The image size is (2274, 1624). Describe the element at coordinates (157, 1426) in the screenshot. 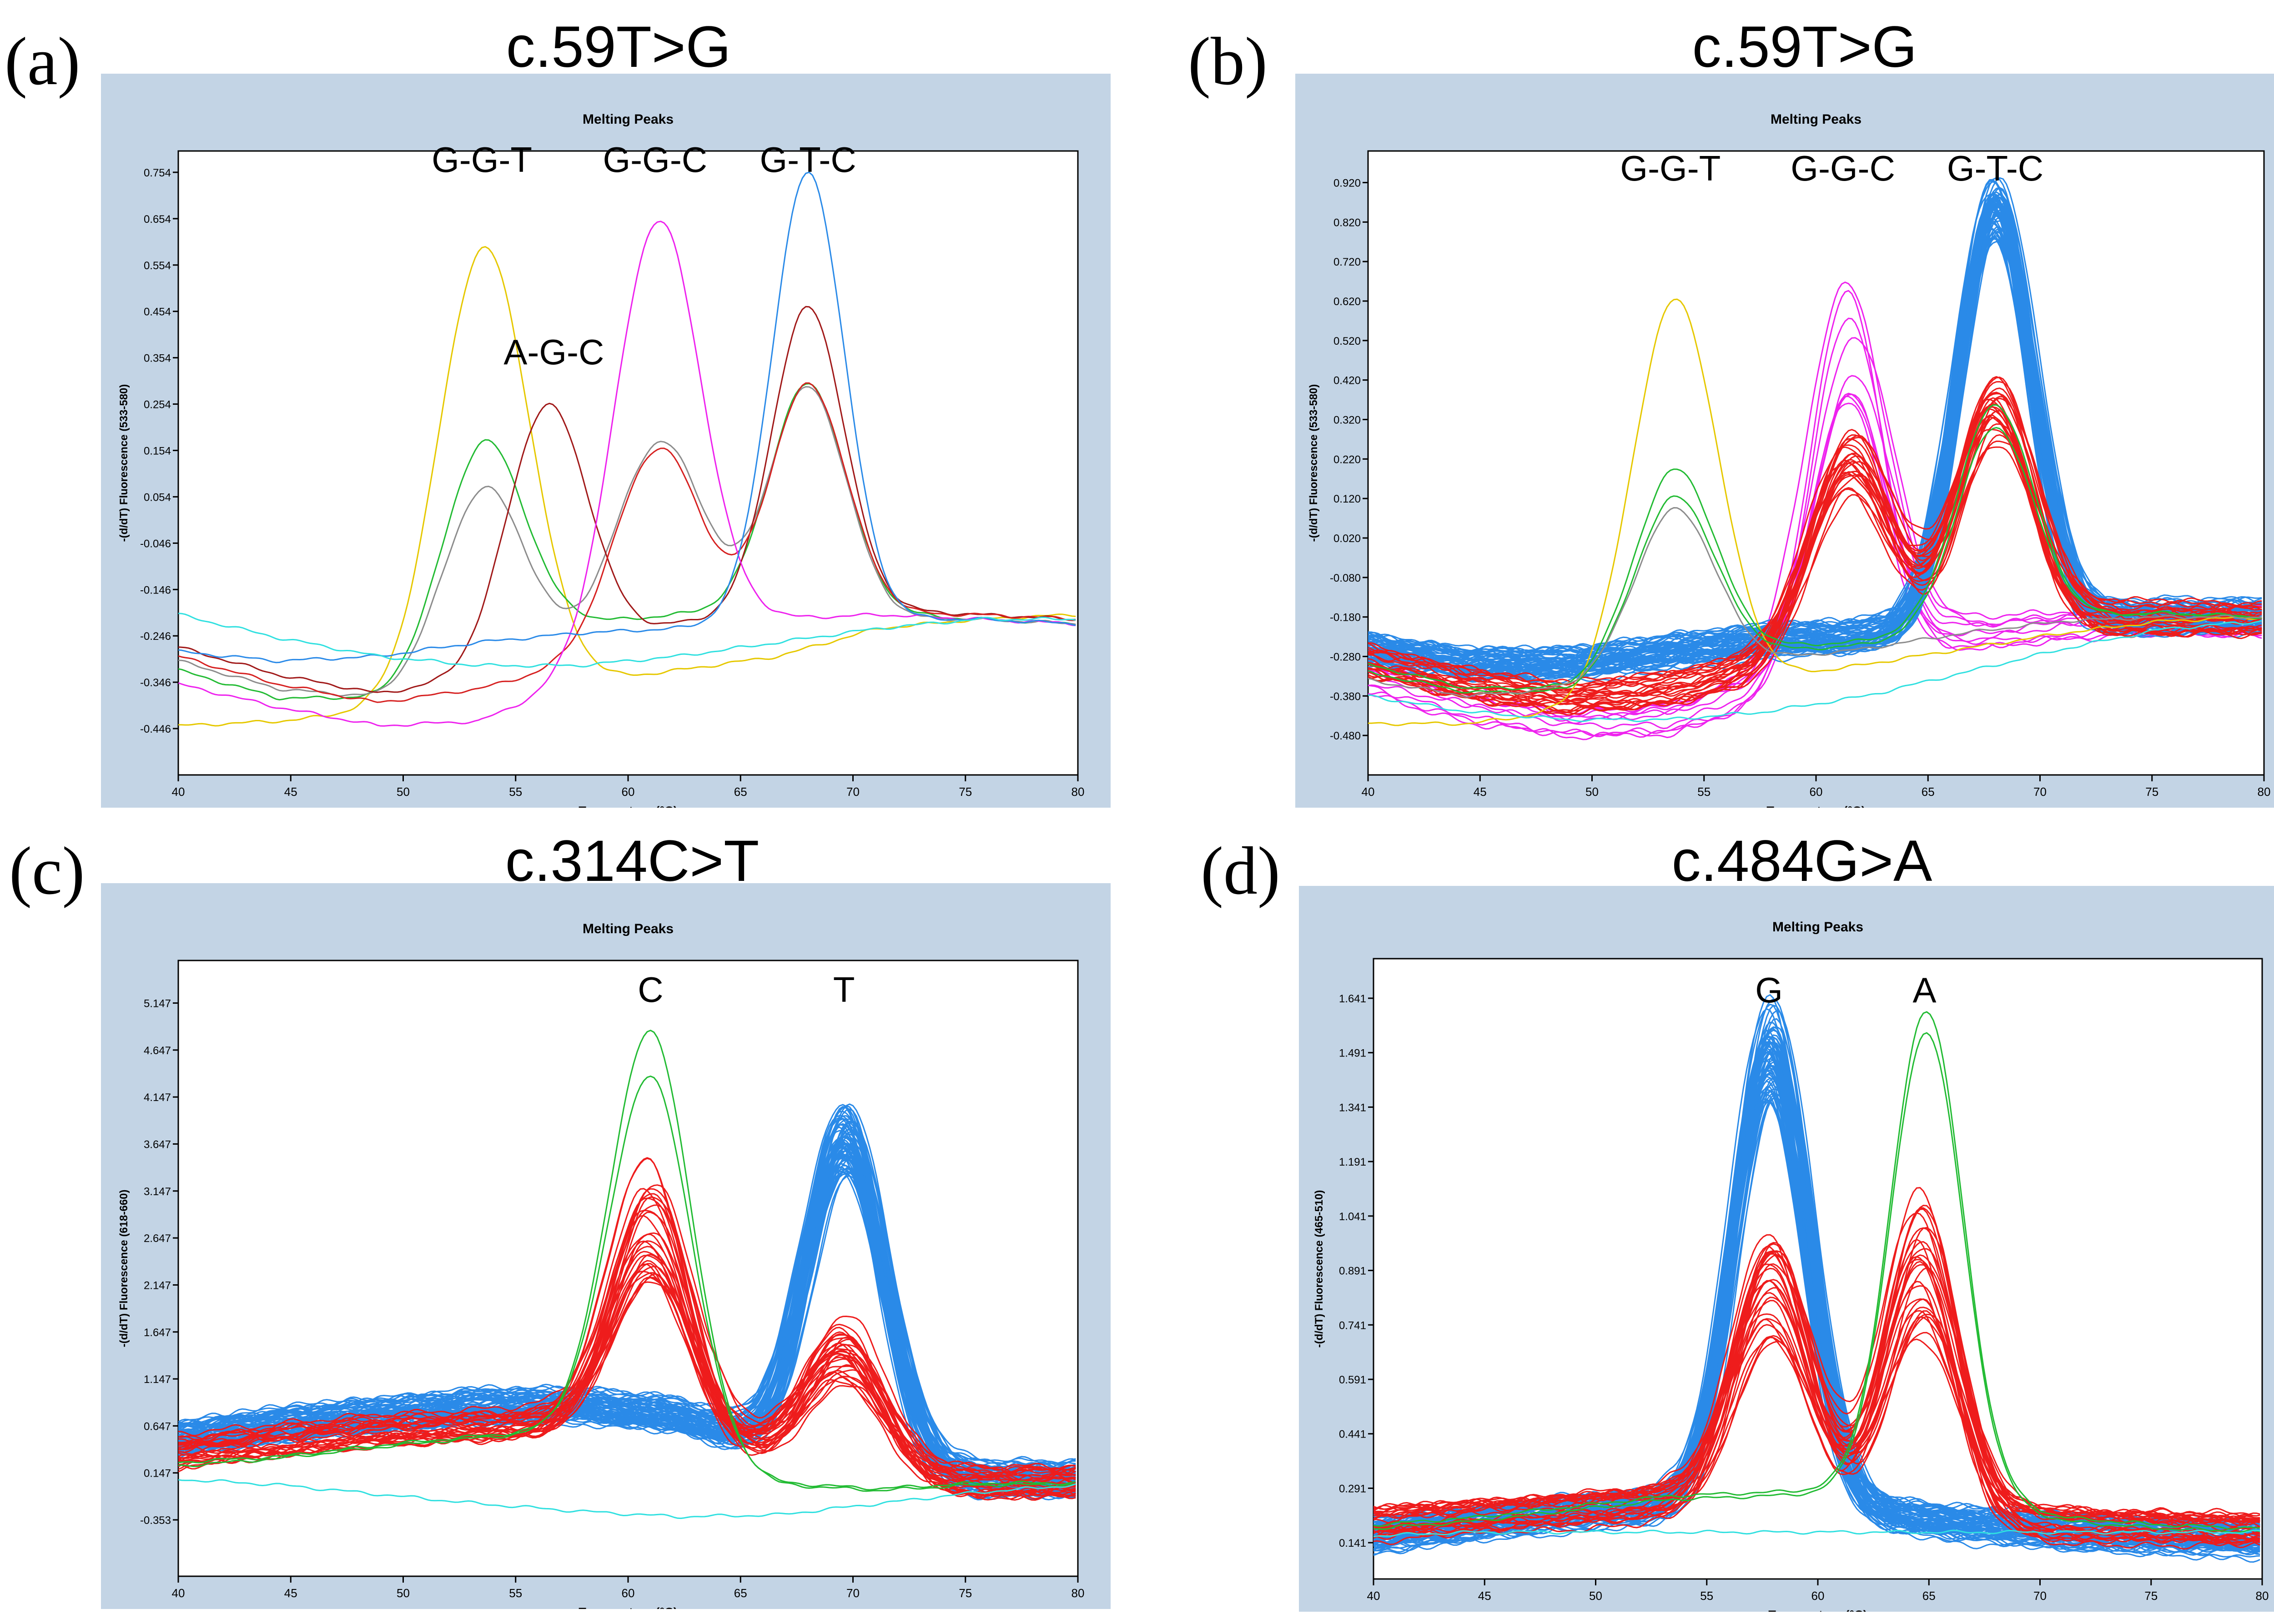

I see `y-tick-label: 0.647` at that location.